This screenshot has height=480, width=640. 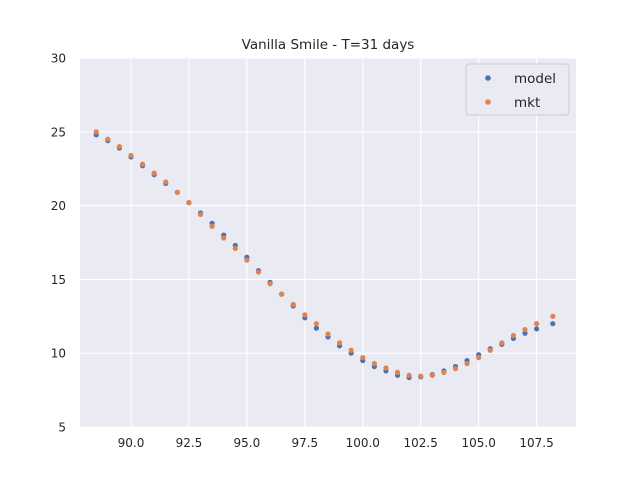 I want to click on legend: model mkt, so click(x=517, y=89).